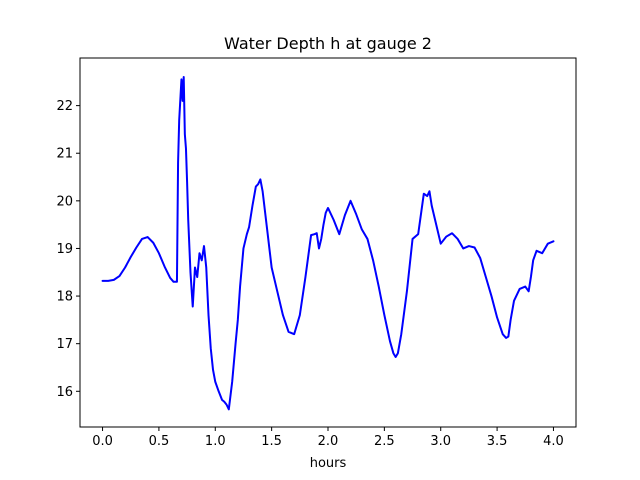  What do you see at coordinates (64, 106) in the screenshot?
I see `y-tick-label: 22` at bounding box center [64, 106].